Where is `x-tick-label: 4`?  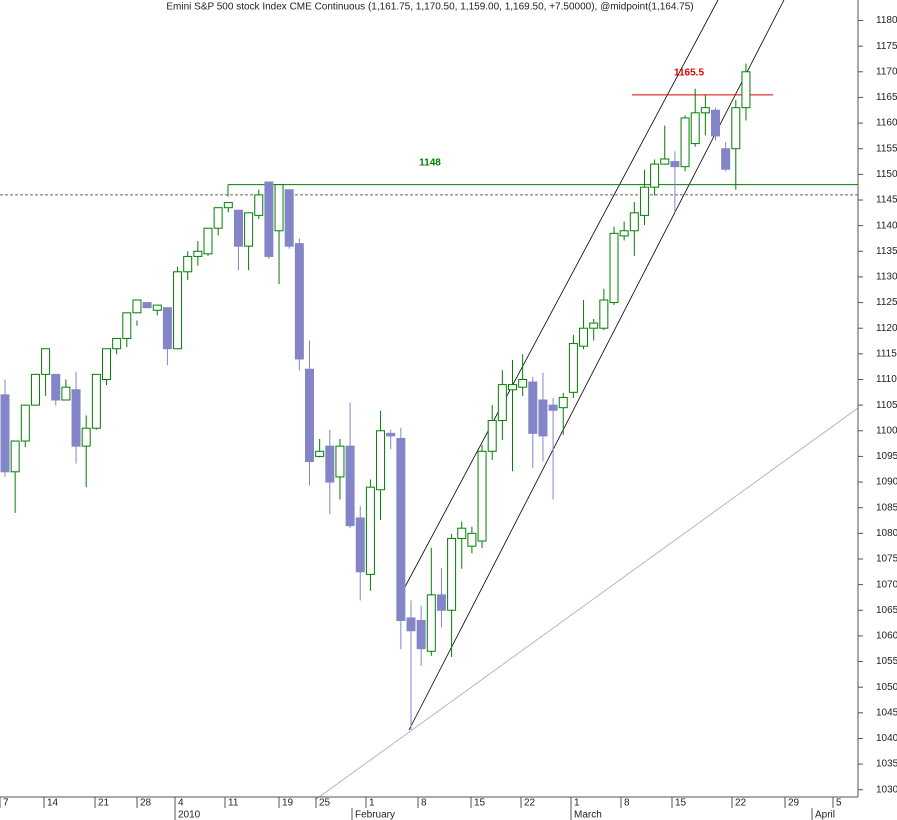 x-tick-label: 4 is located at coordinates (181, 803).